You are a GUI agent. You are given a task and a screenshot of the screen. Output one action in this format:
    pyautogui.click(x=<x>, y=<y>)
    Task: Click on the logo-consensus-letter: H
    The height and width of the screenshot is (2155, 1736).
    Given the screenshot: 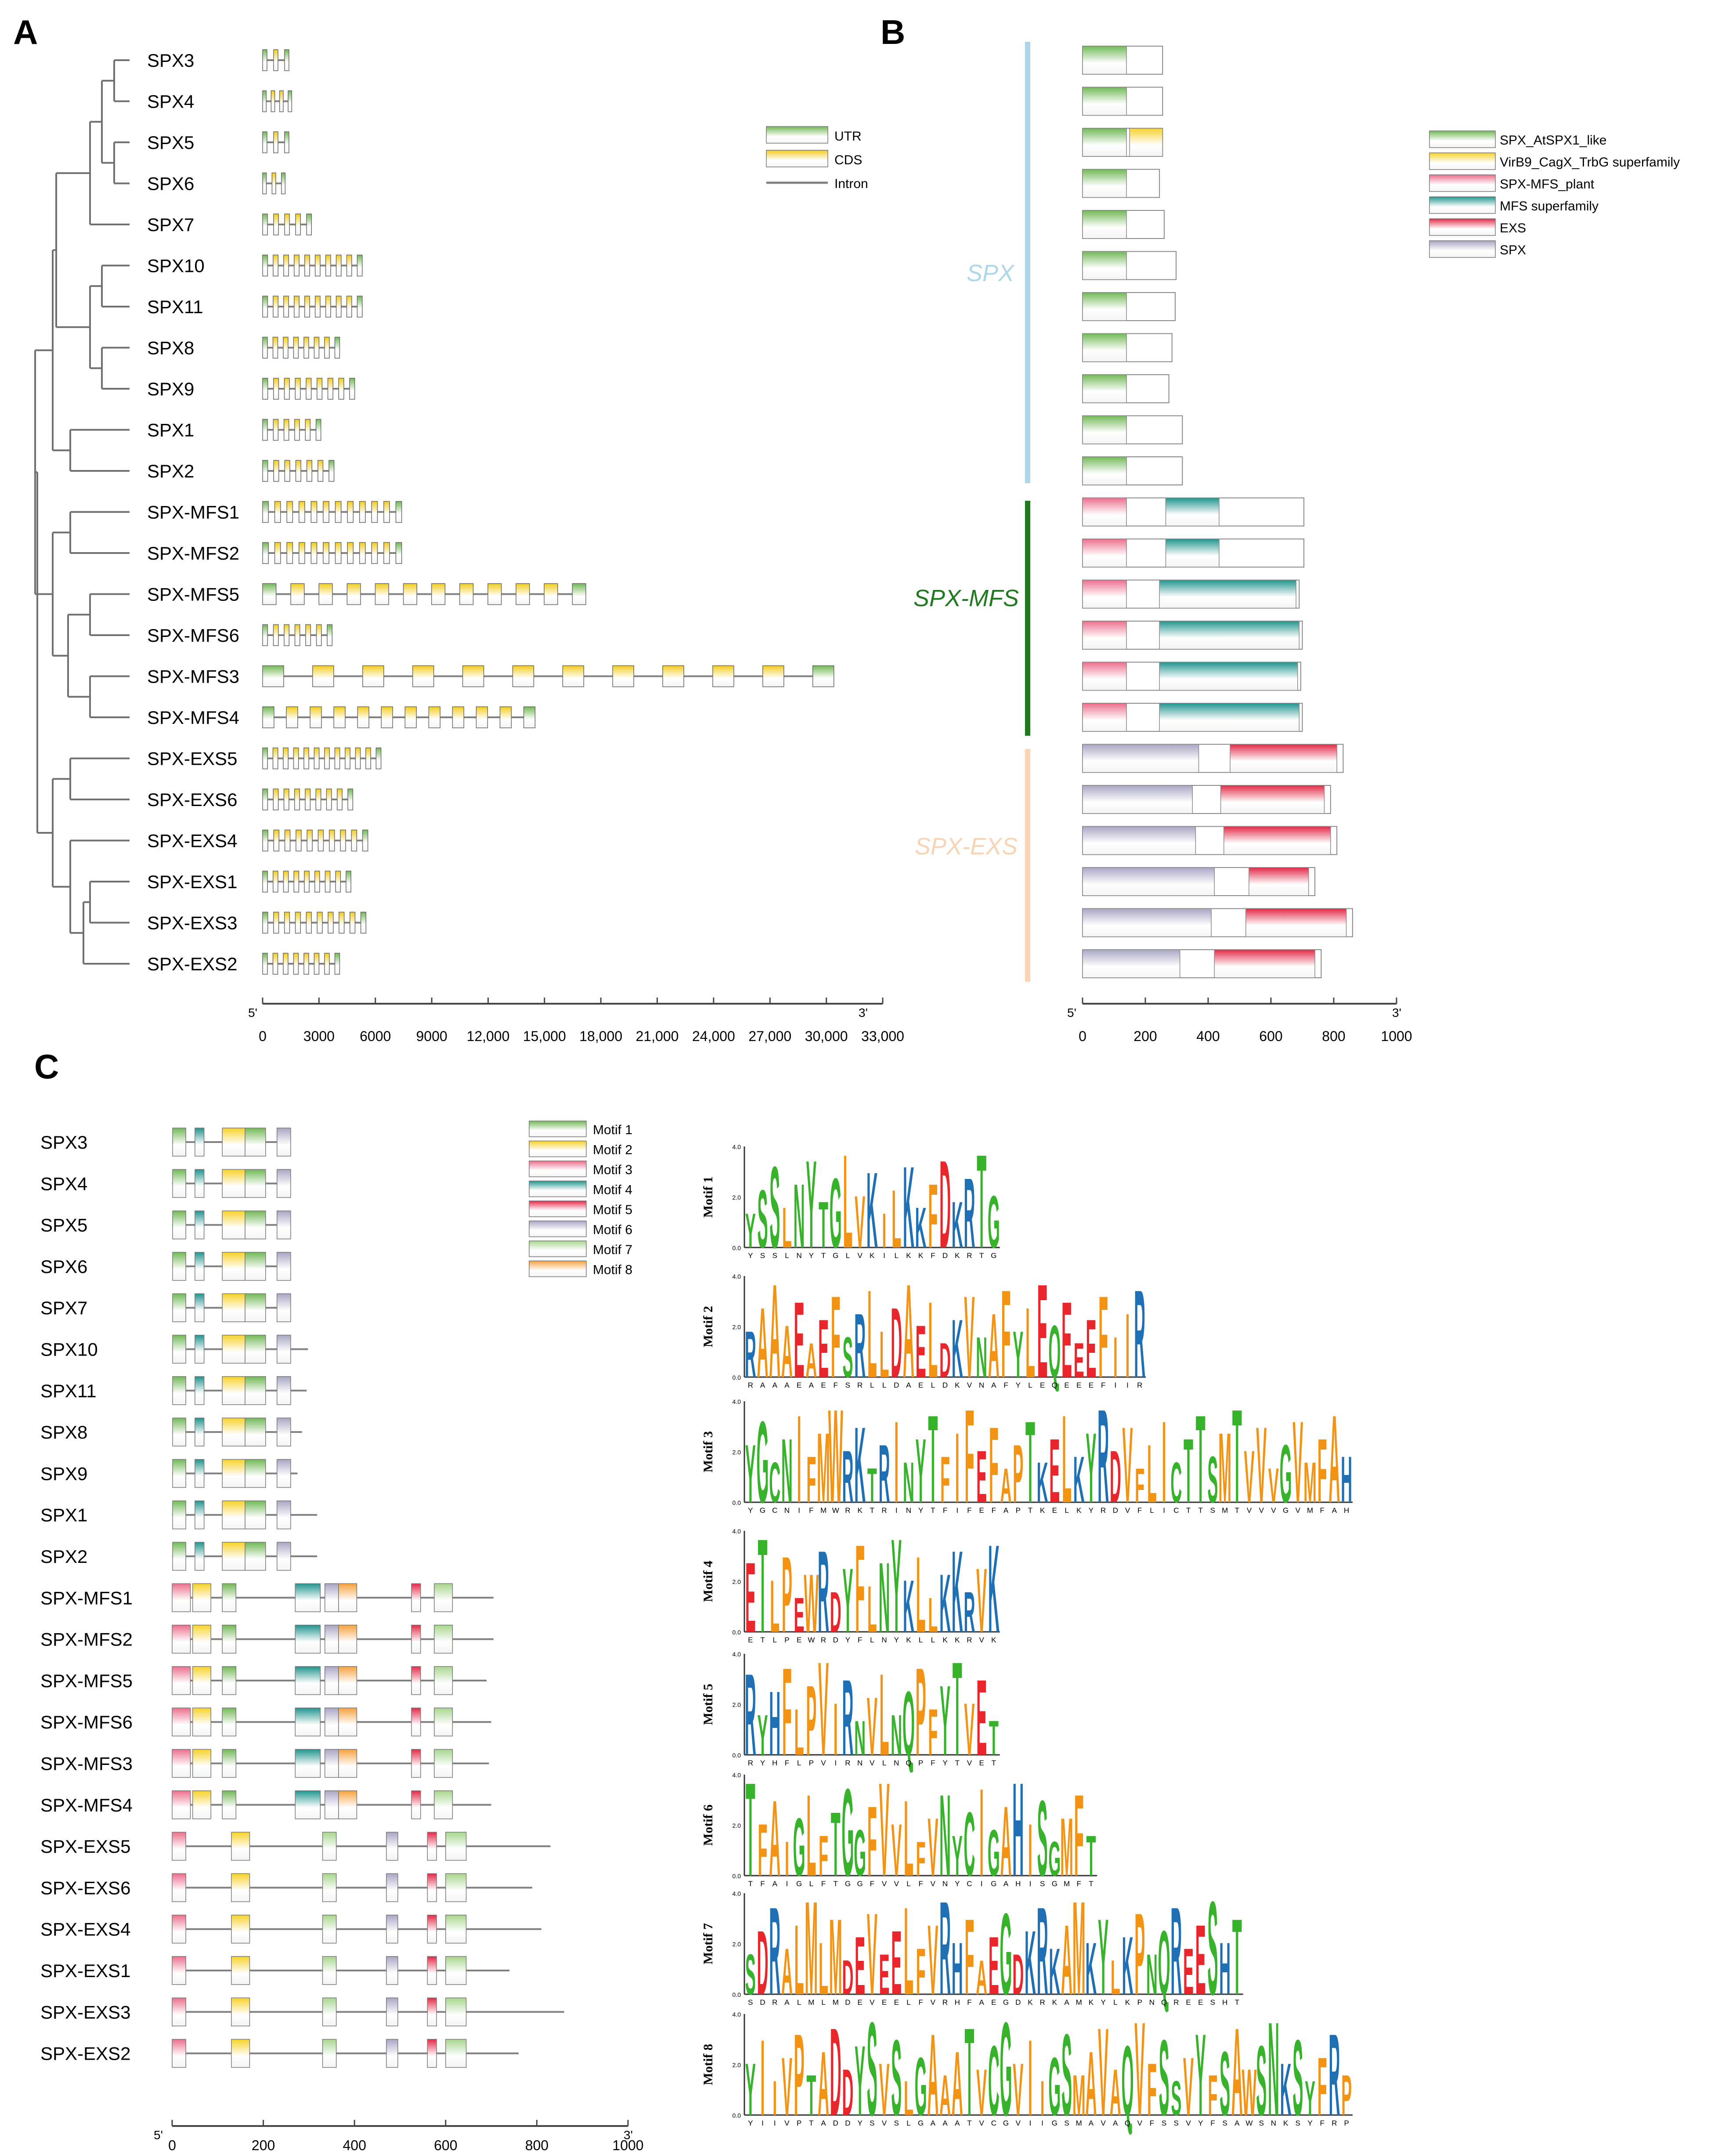 What is the action you would take?
    pyautogui.click(x=1347, y=1510)
    